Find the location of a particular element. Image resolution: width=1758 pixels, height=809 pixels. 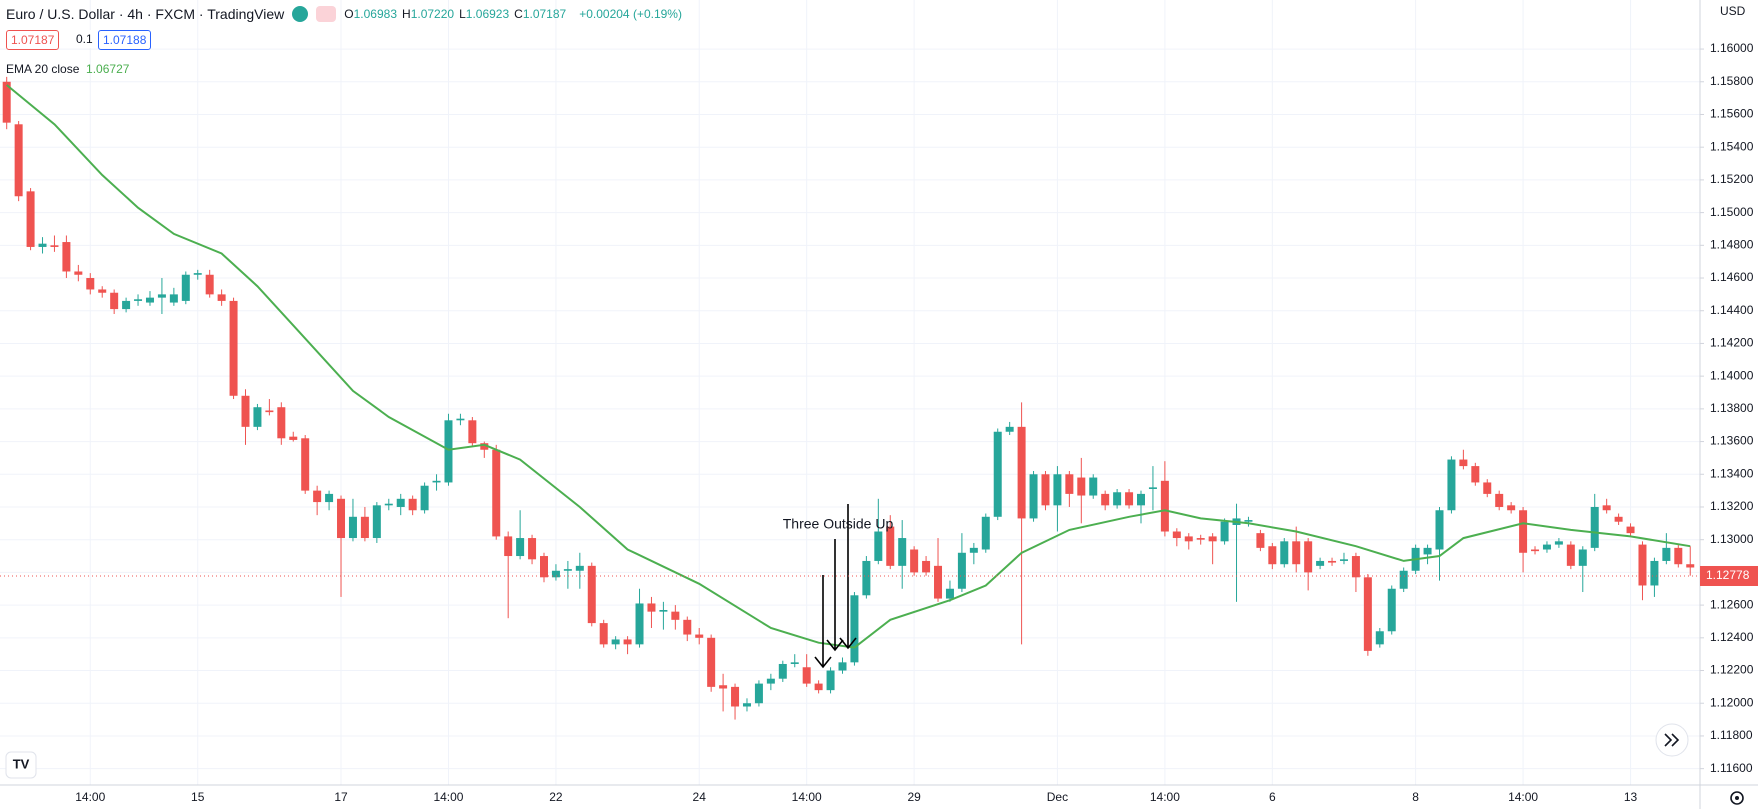

status-dot is located at coordinates (300, 14).